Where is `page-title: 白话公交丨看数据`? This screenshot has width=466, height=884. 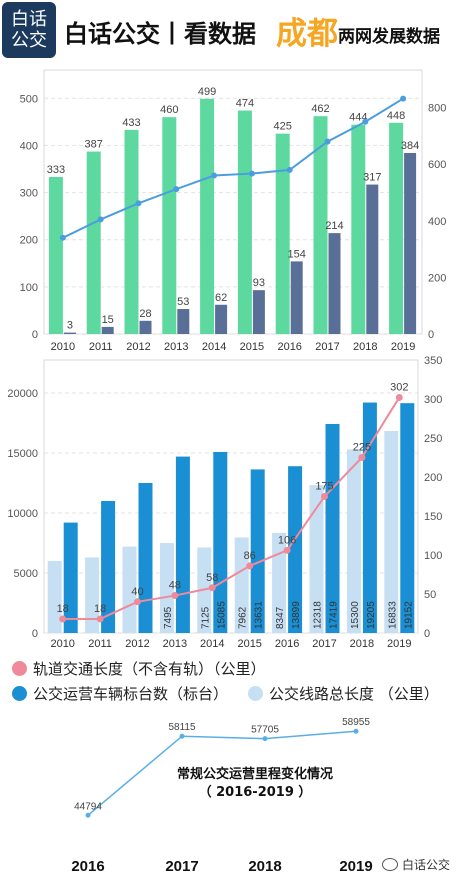
page-title: 白话公交丨看数据 is located at coordinates (160, 34).